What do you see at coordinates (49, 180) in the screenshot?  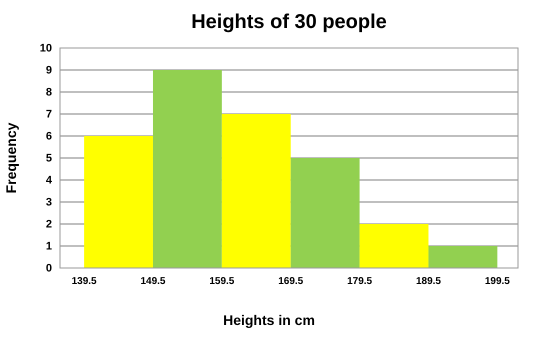 I see `y-tick-label: 4` at bounding box center [49, 180].